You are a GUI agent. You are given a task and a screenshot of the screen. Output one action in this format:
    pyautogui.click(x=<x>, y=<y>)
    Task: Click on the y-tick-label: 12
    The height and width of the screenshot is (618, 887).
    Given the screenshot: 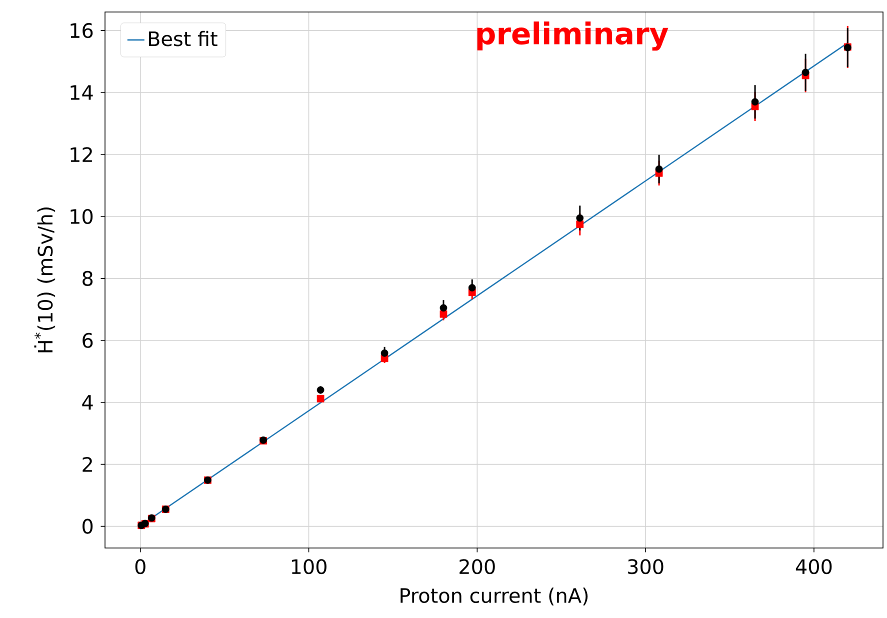 What is the action you would take?
    pyautogui.click(x=81, y=154)
    